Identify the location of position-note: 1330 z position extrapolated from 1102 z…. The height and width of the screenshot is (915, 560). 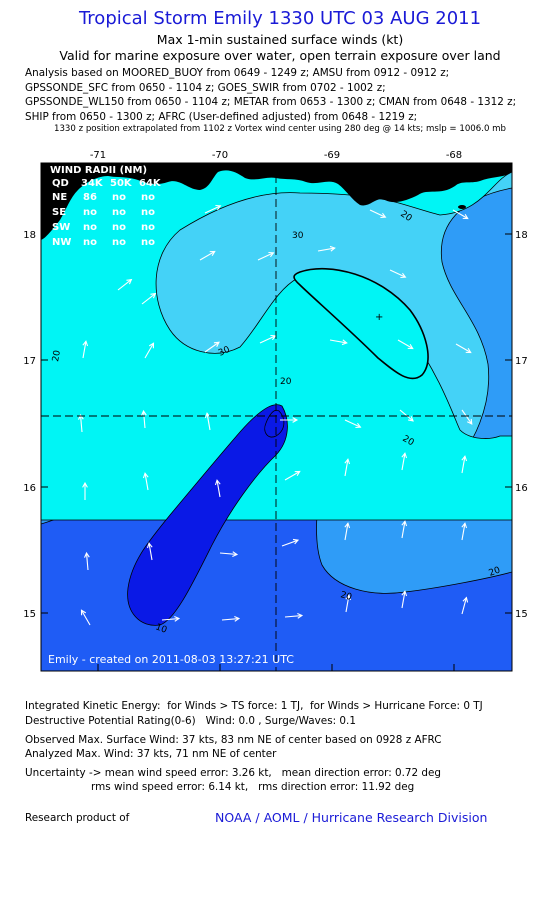
(280, 129).